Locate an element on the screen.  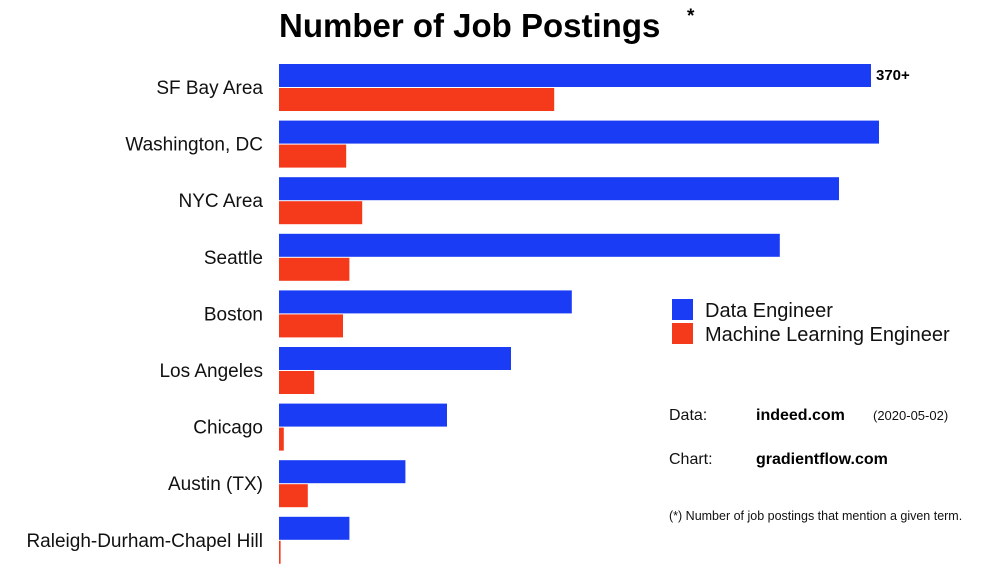
bar-data-engineer-boston is located at coordinates (425, 302).